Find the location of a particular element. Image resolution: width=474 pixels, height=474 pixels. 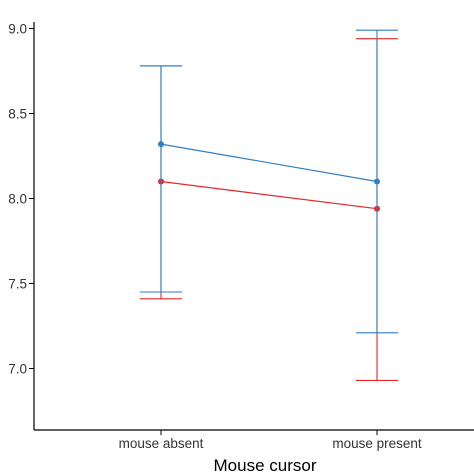

y-tick-label: 7.5 is located at coordinates (17, 284).